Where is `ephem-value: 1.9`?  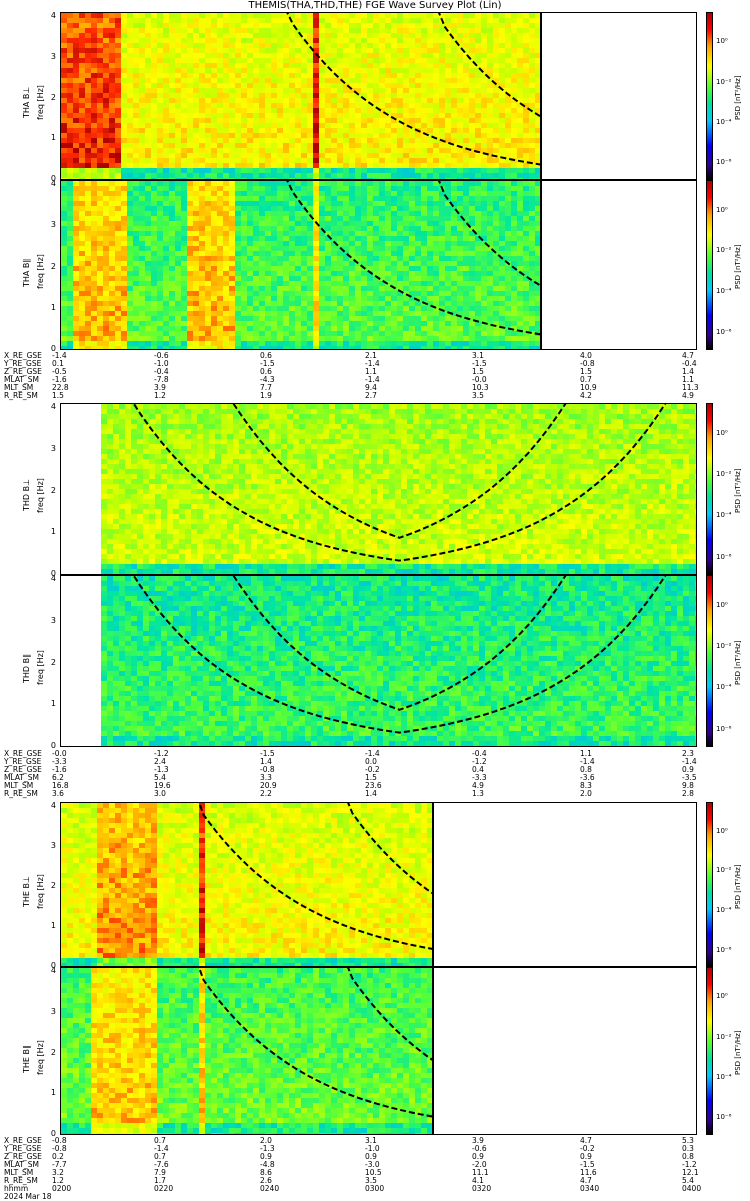
ephem-value: 1.9 is located at coordinates (266, 396).